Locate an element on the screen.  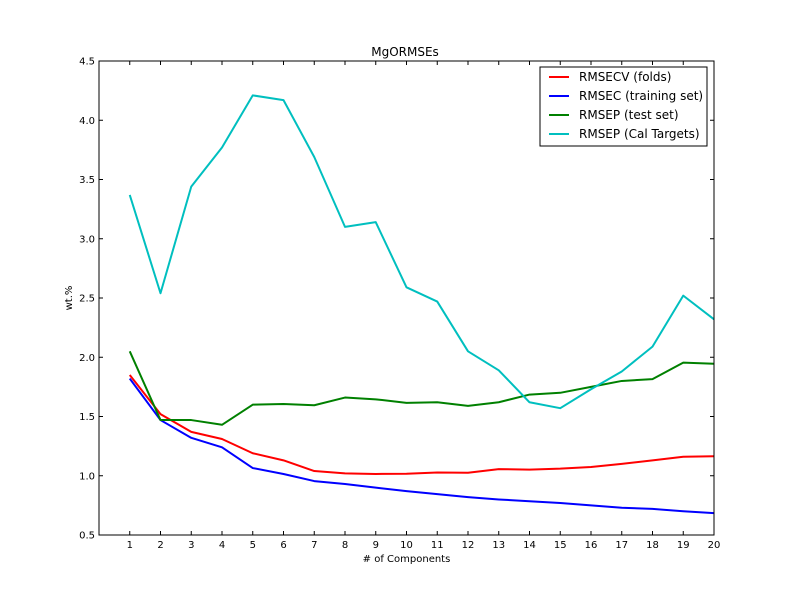
x-tick-label: 5 is located at coordinates (253, 545).